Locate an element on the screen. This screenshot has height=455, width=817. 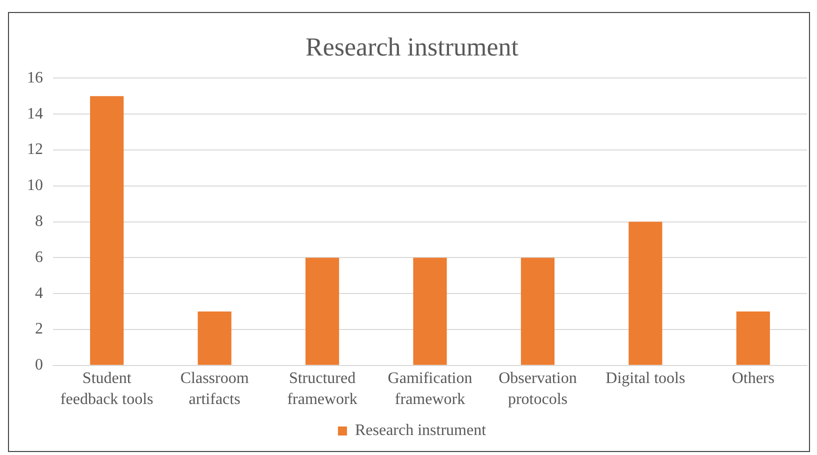
x-tick-label: Student feedback tools is located at coordinates (107, 389).